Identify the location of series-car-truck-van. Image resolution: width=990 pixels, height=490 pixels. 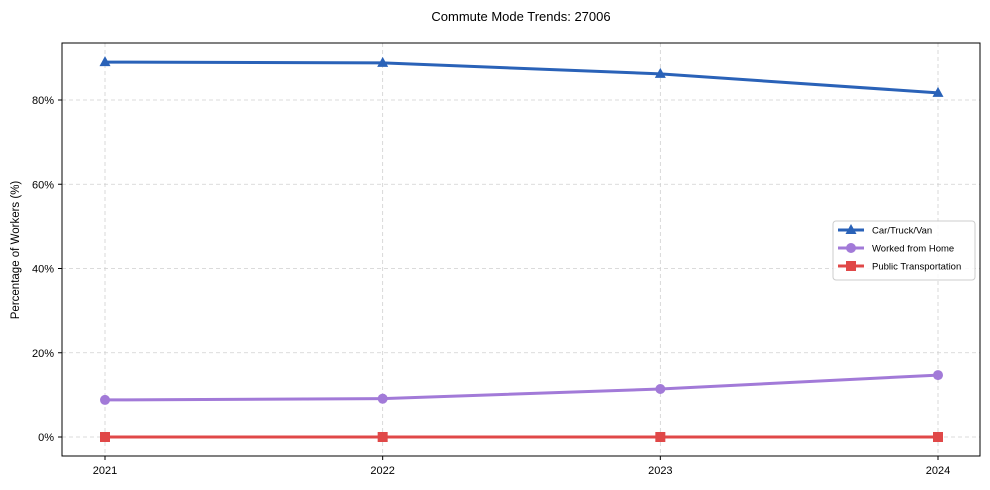
(521, 76).